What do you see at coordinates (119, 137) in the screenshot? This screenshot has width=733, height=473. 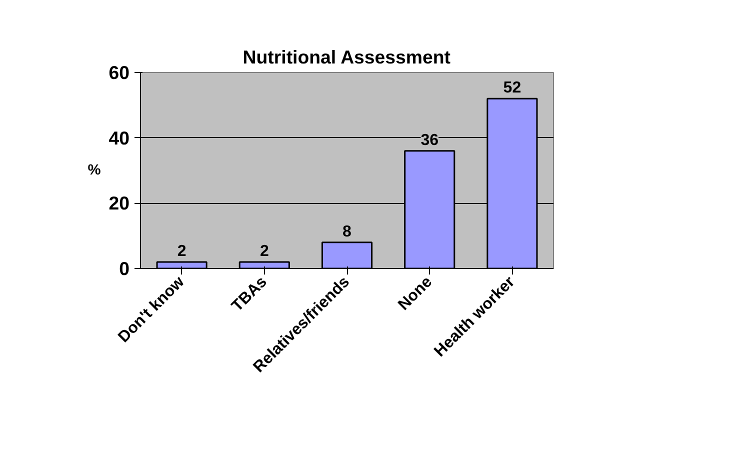 I see `y-tick-label: 40` at bounding box center [119, 137].